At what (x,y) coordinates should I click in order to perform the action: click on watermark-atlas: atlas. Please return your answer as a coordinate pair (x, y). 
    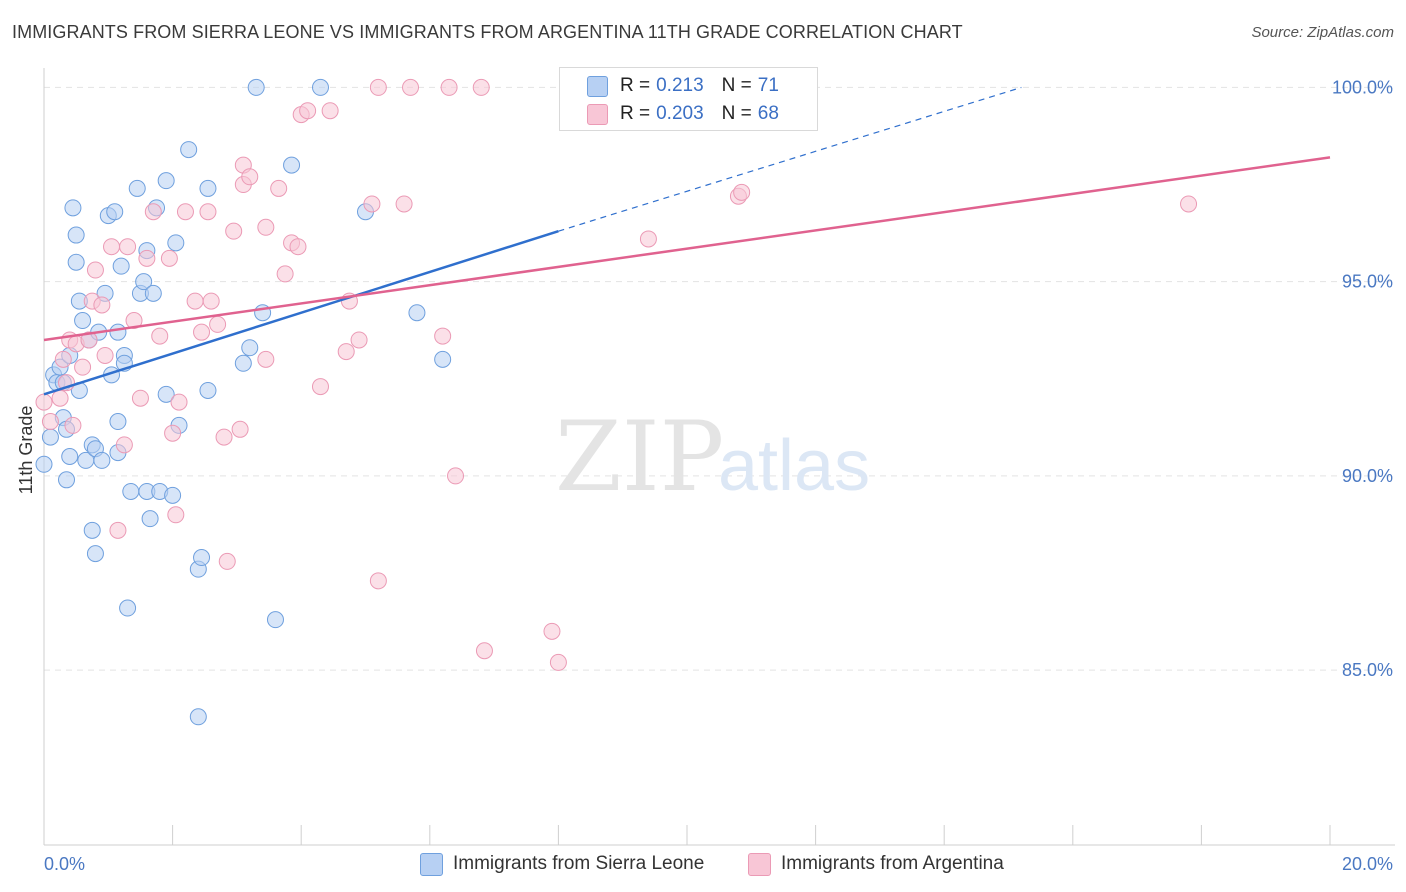
    Looking at the image, I should click on (794, 466).